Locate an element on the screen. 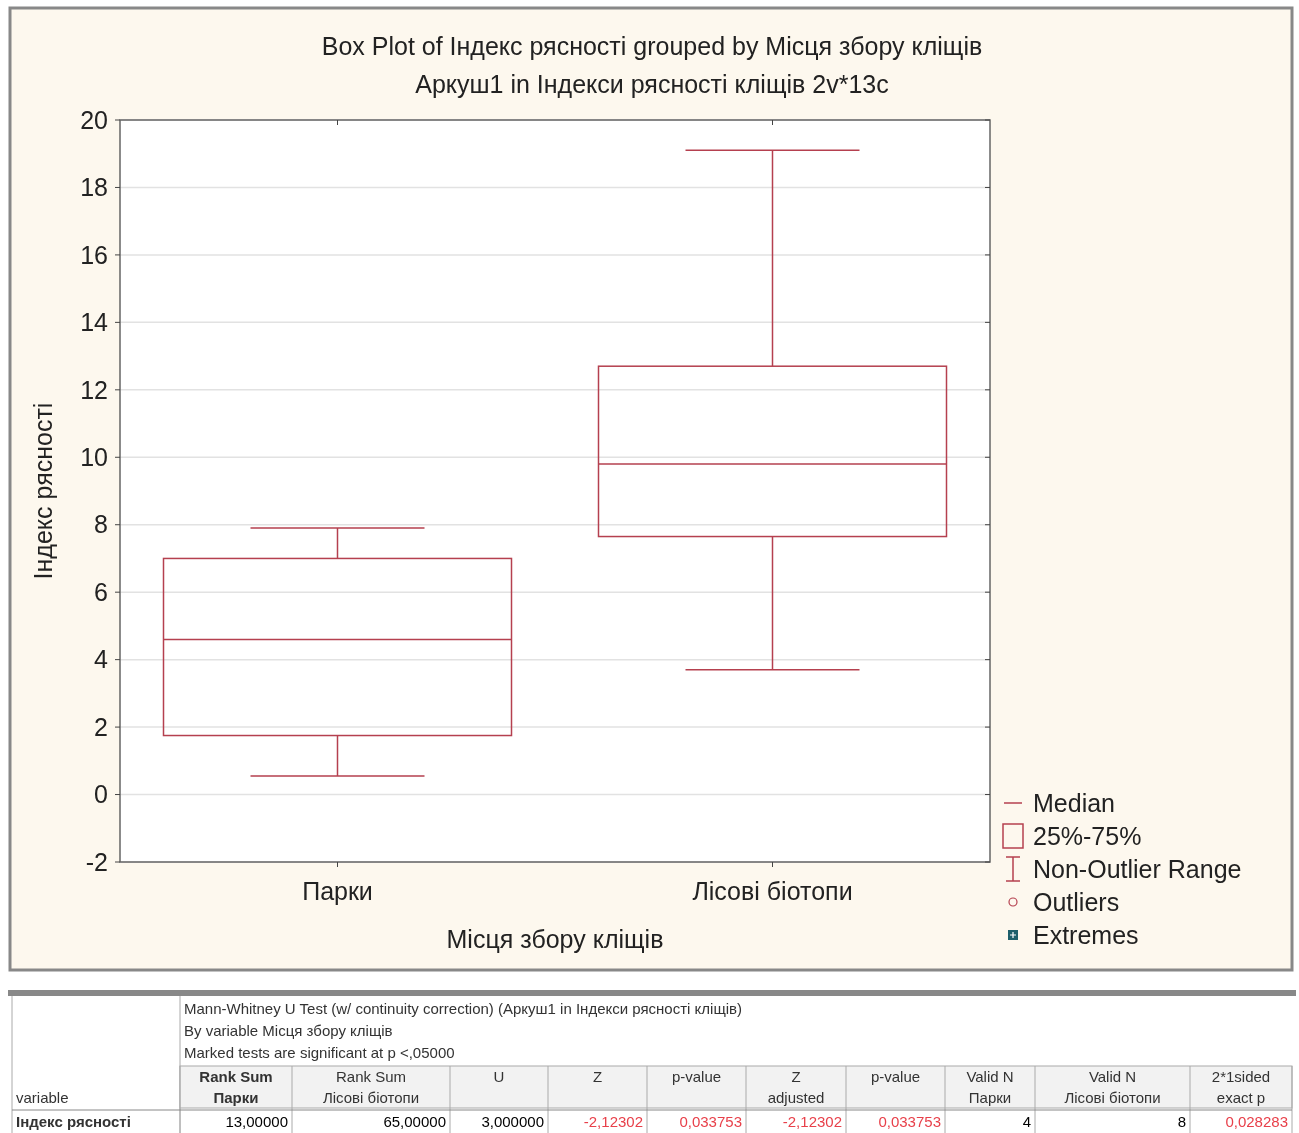 The height and width of the screenshot is (1133, 1299). y-tick-label: 0 is located at coordinates (101, 794).